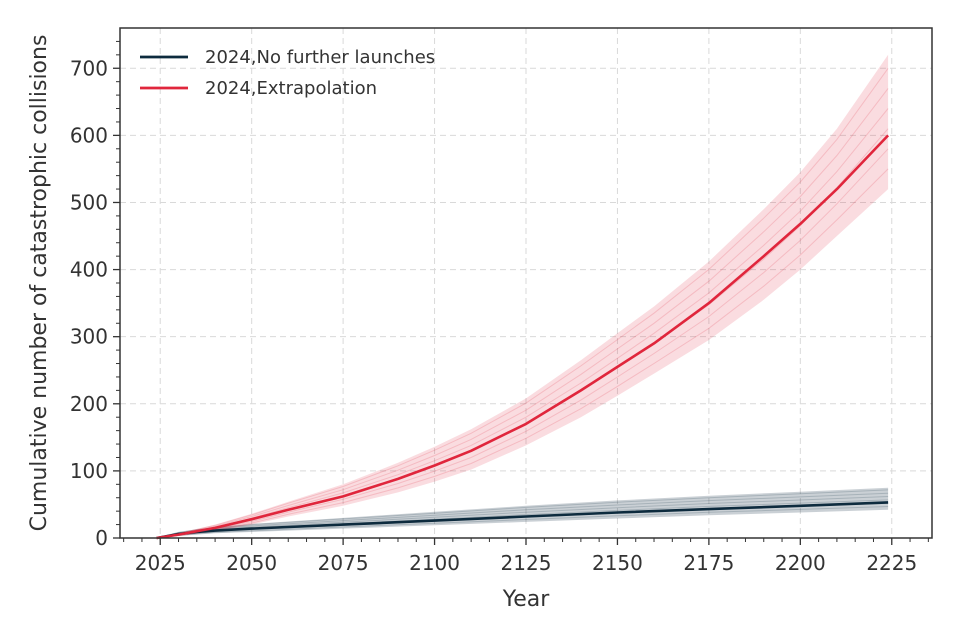 Image resolution: width=960 pixels, height=640 pixels. I want to click on x-tick-label: 2100, so click(434, 563).